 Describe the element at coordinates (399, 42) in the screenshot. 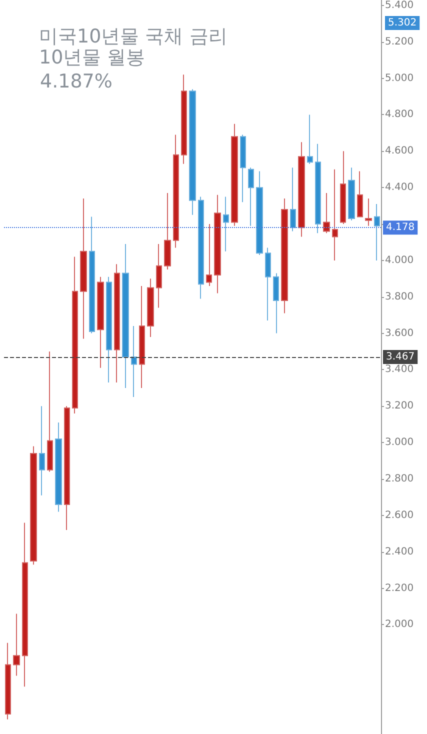

I see `y-tick-label: 5.200` at that location.